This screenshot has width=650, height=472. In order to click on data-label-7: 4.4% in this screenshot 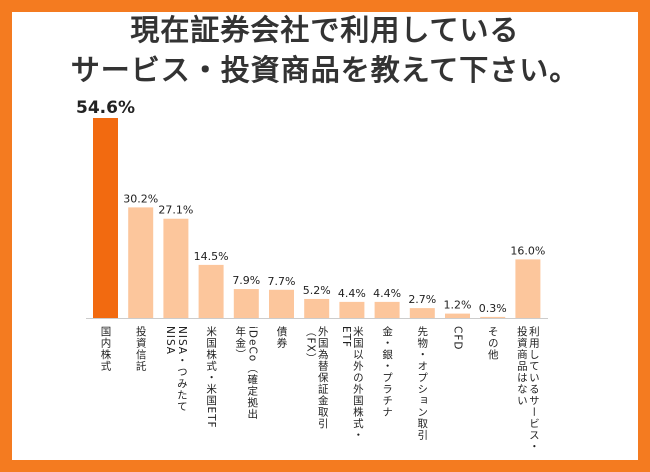, I will do `click(352, 293)`.